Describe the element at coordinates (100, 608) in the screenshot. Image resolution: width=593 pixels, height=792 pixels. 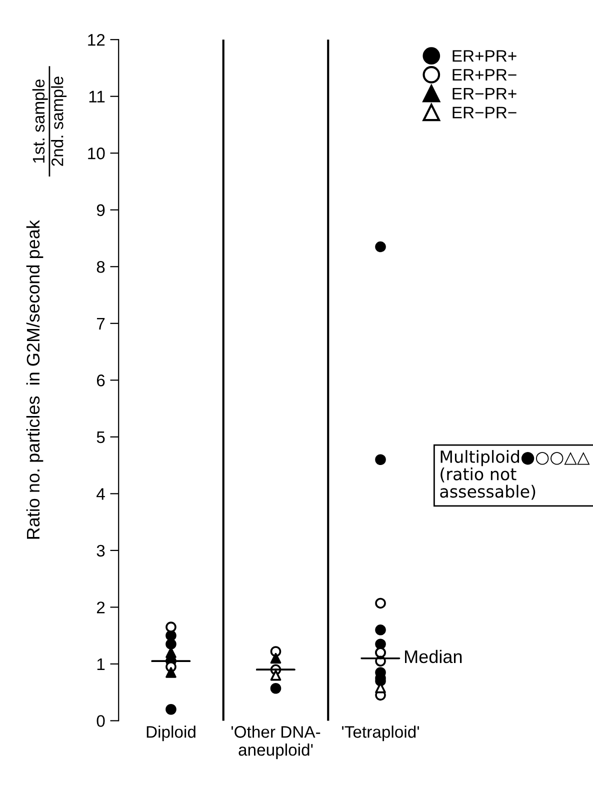
I see `y-tick-label: 2` at that location.